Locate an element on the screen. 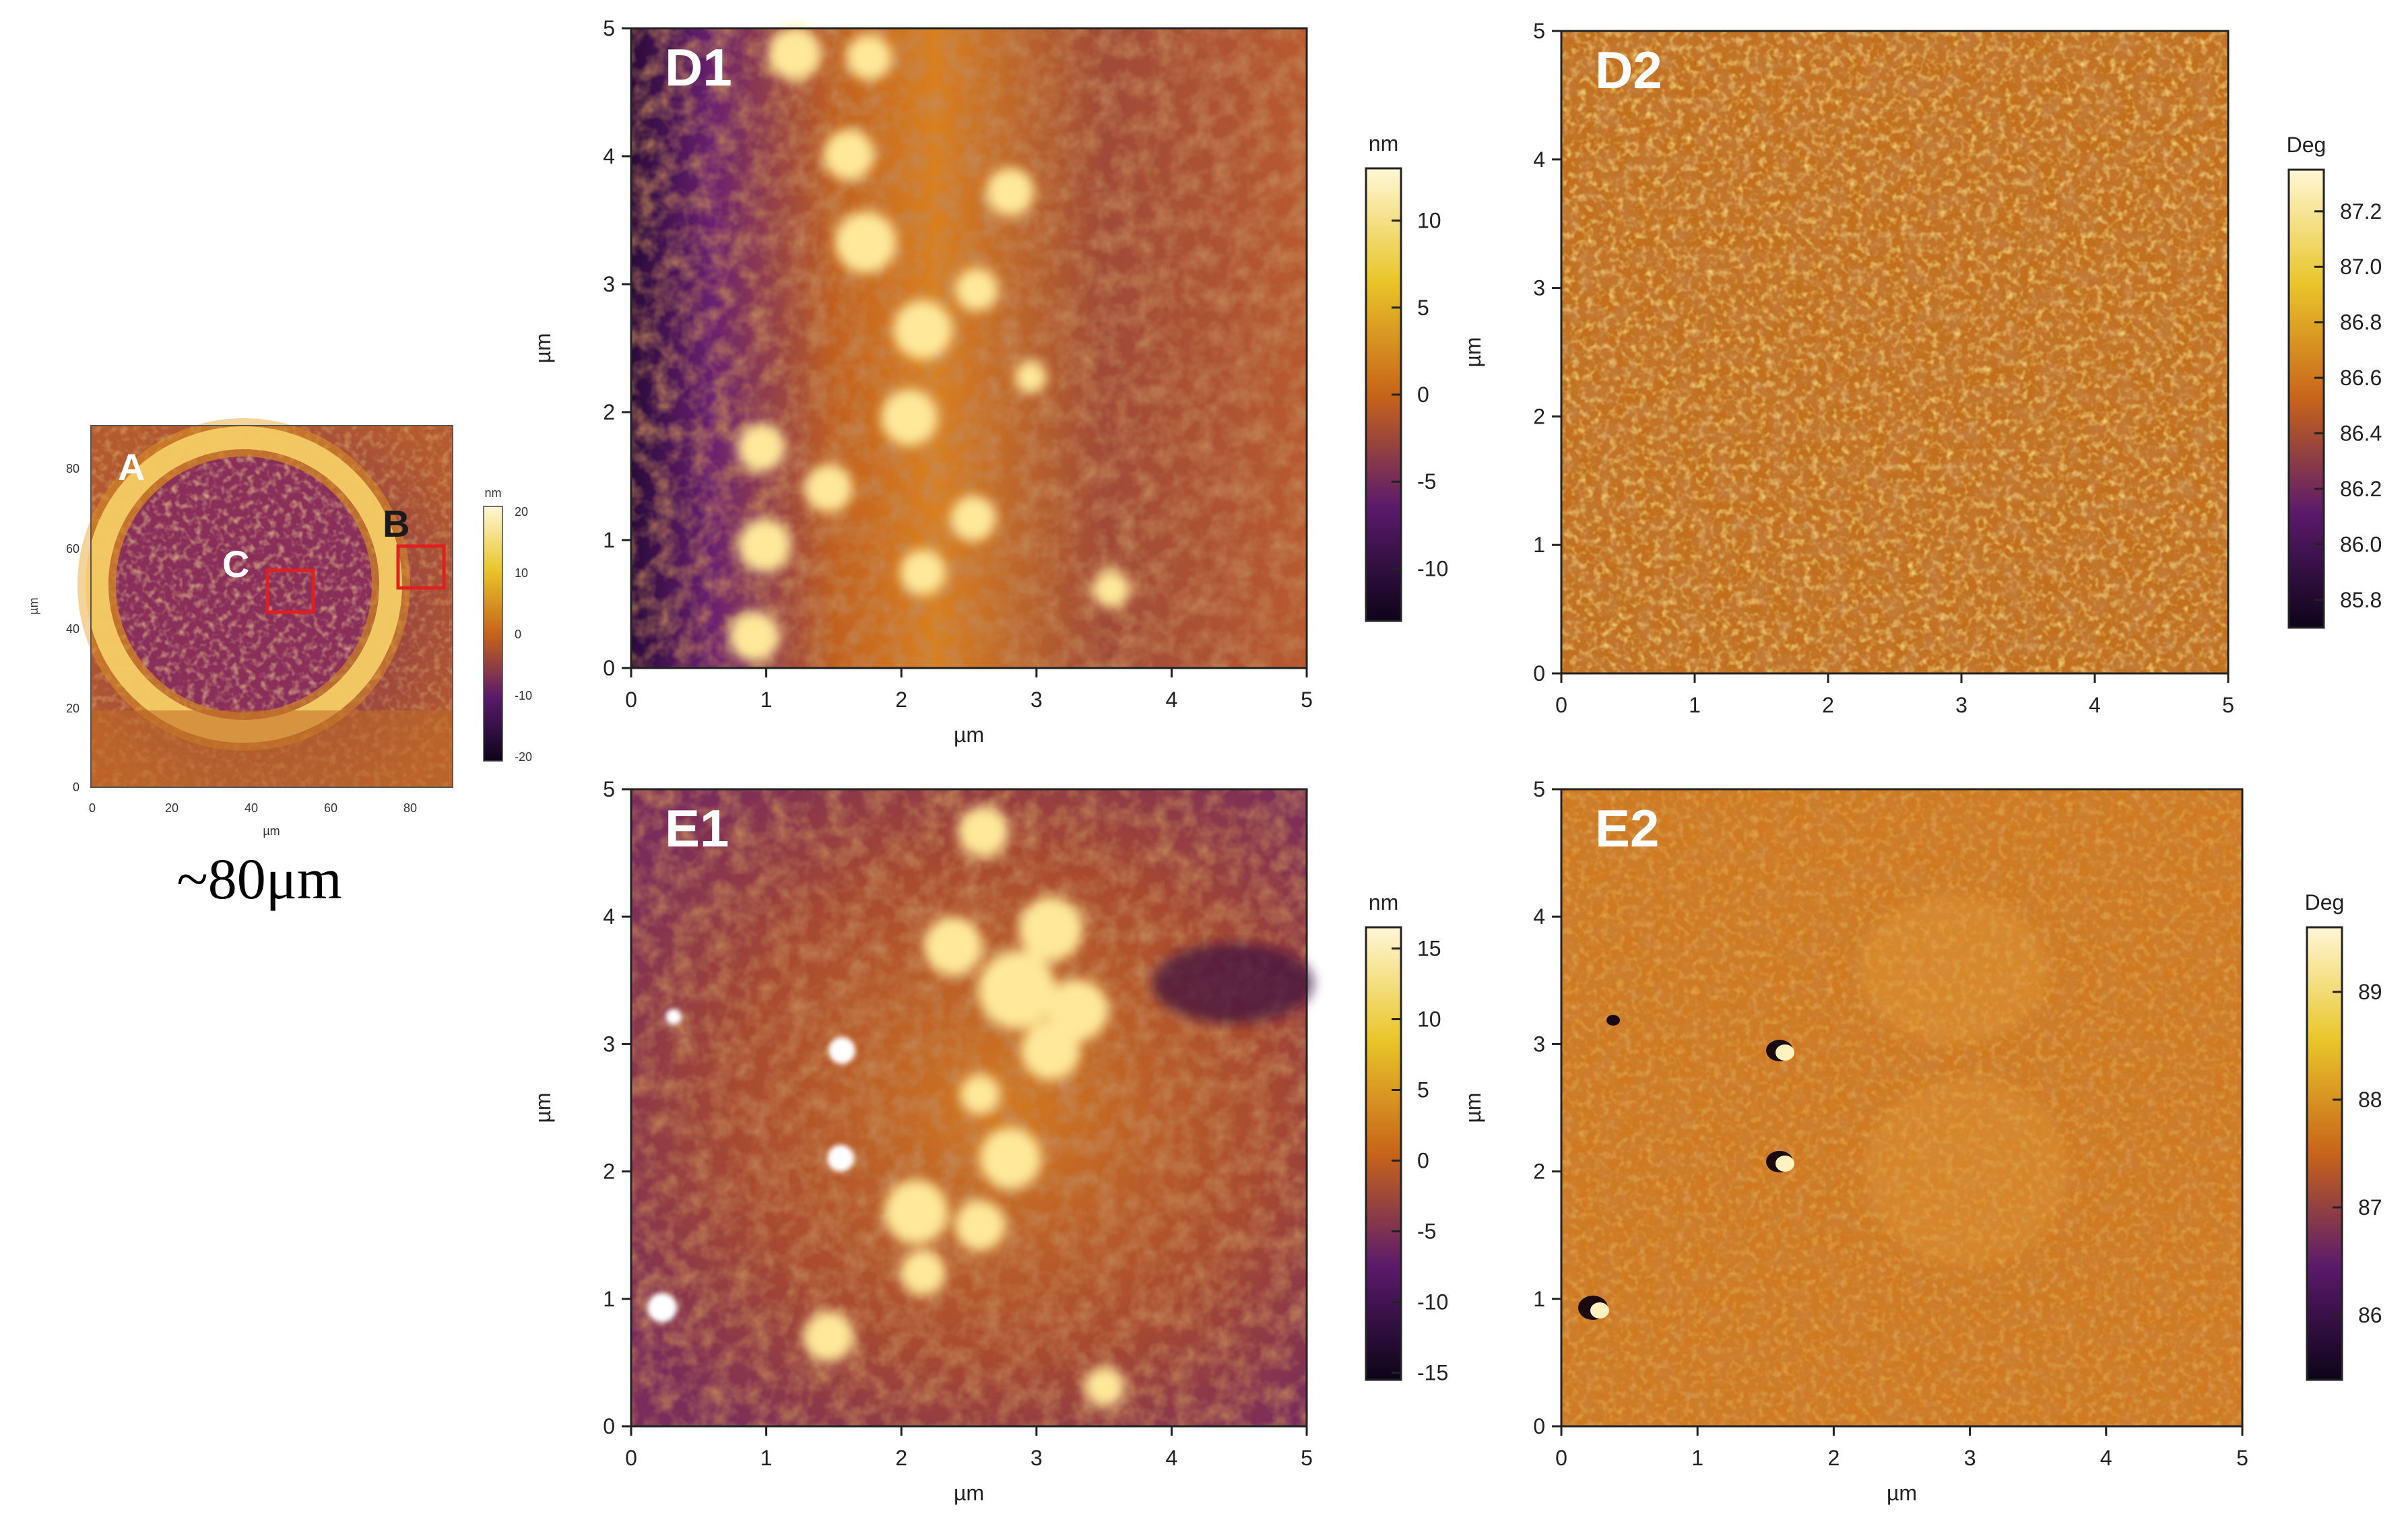 The height and width of the screenshot is (1532, 2408). panel-e1-ytick-5: 5 is located at coordinates (609, 789).